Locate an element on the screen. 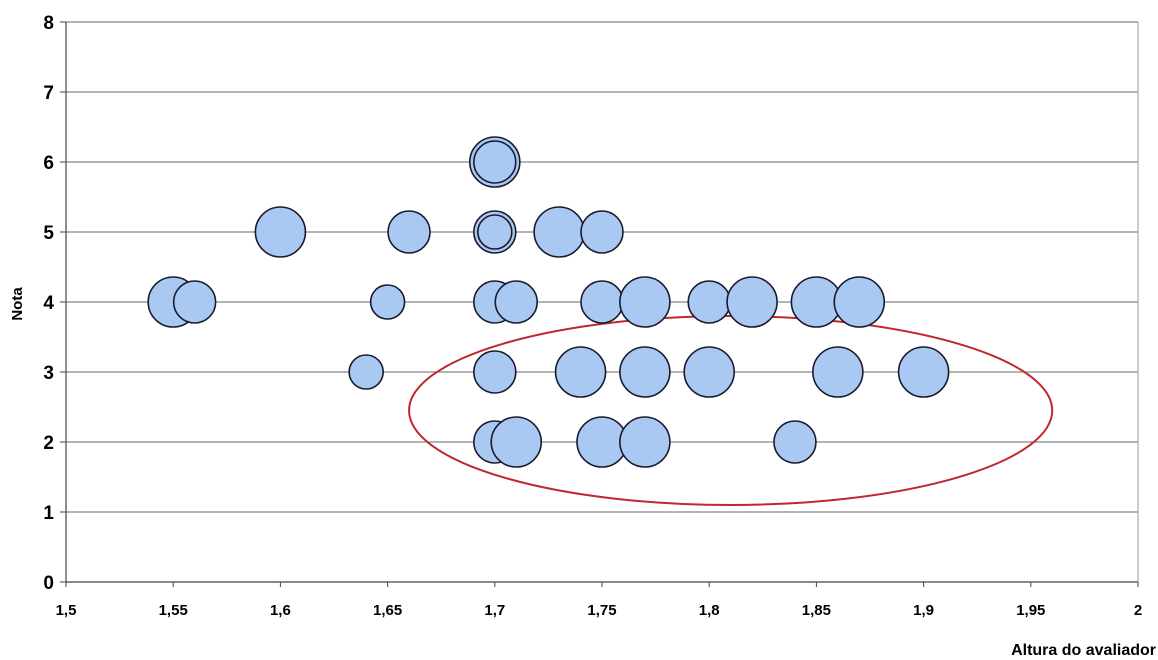 This screenshot has width=1158, height=660. x-tick-label: 1,95 is located at coordinates (1030, 610).